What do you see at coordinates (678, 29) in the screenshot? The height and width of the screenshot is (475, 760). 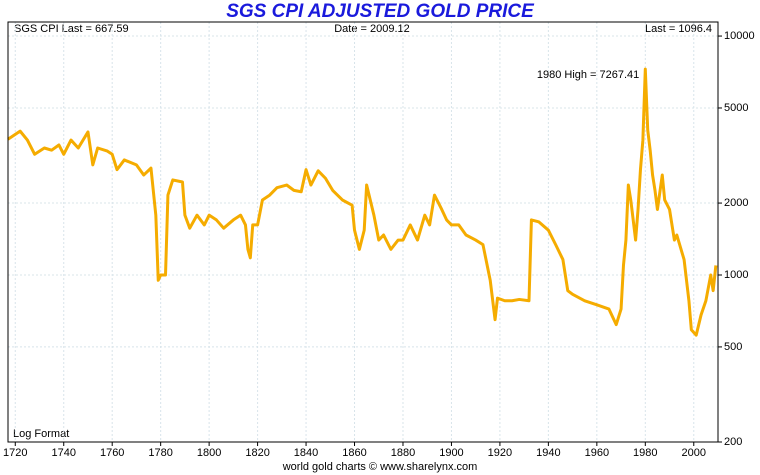 I see `header-right: Last = 1096.4` at bounding box center [678, 29].